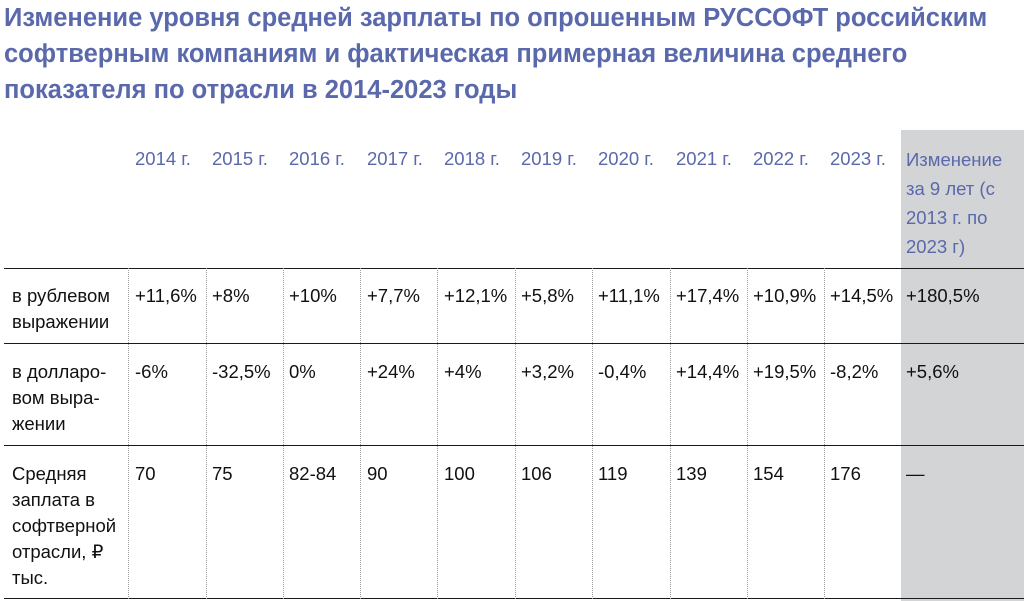  I want to click on table-cell: +4%, so click(463, 371).